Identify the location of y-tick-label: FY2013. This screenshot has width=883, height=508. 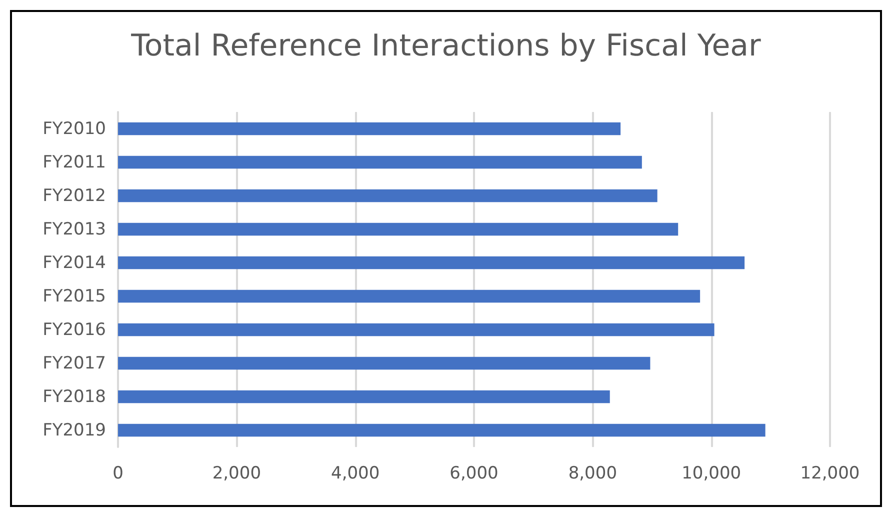
(74, 229).